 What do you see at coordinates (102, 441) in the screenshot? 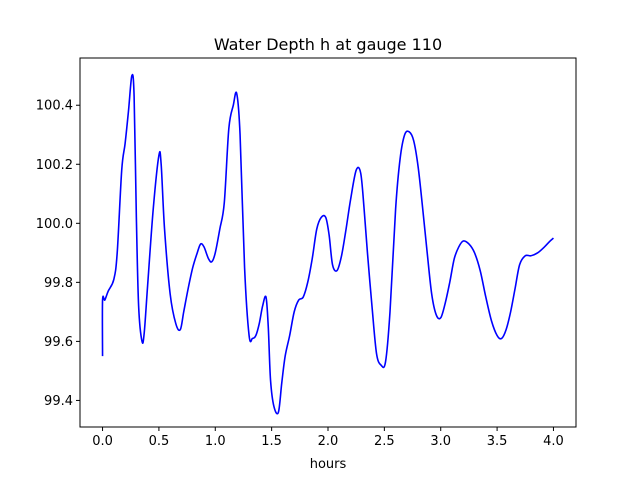
I see `x-tick-label: 0.0` at bounding box center [102, 441].